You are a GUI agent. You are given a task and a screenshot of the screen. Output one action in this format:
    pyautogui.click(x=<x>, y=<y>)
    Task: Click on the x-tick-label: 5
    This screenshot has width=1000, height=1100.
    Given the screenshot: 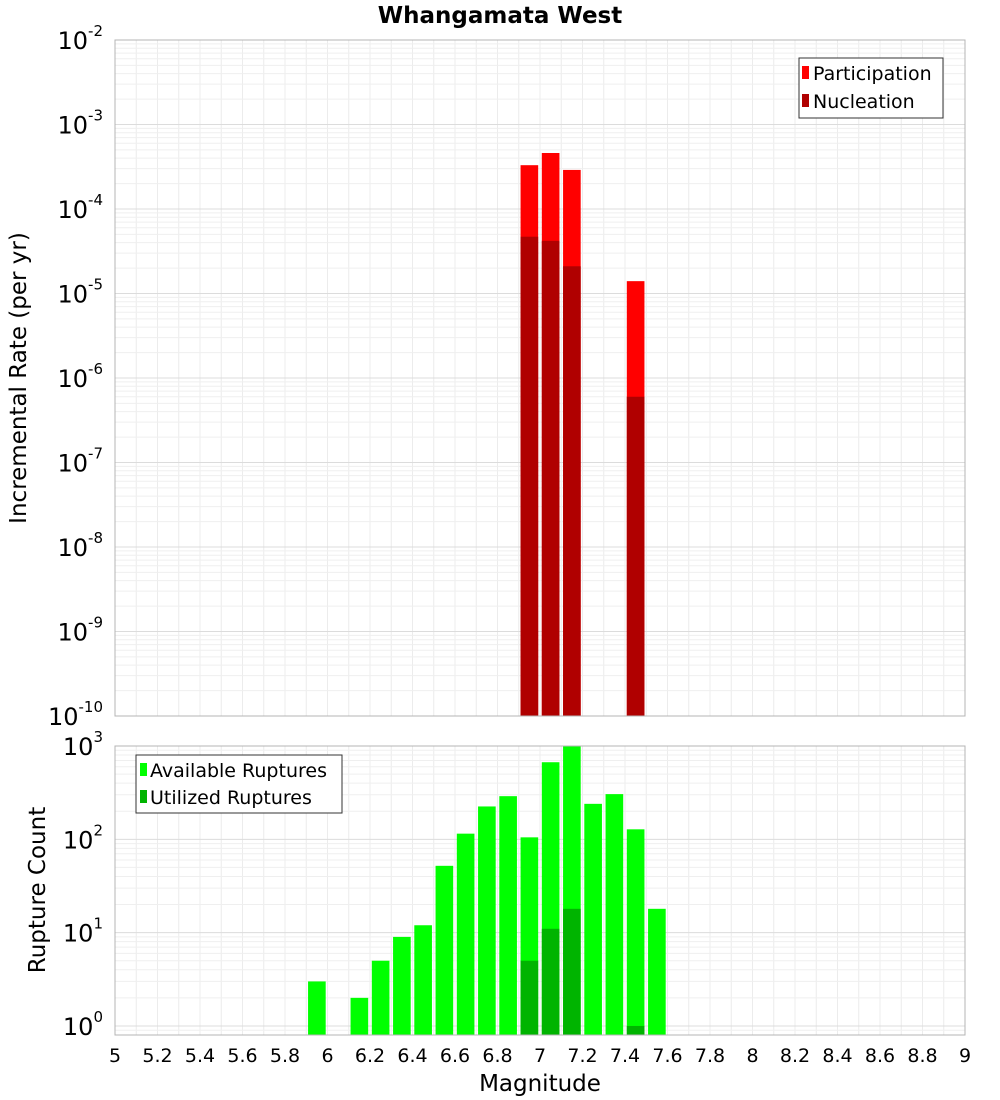 What is the action you would take?
    pyautogui.click(x=115, y=1056)
    